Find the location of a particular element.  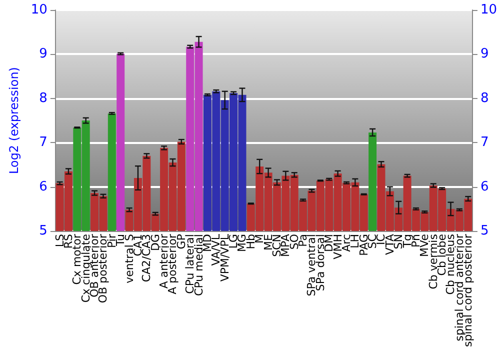

y-tick-label: 7 is located at coordinates (43, 142).